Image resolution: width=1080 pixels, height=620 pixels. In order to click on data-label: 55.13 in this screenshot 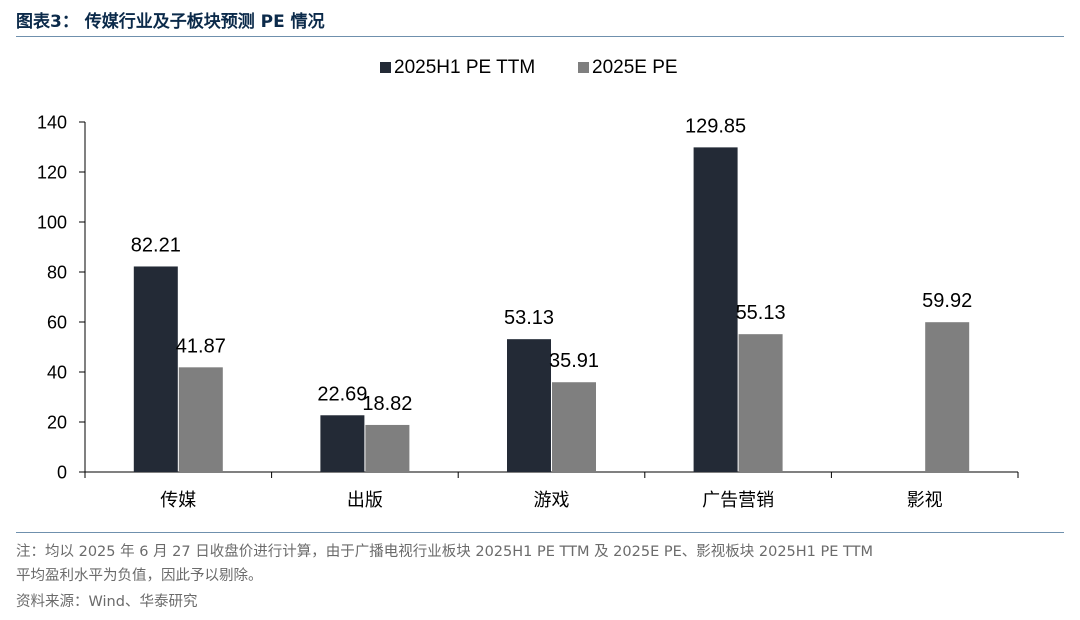, I will do `click(761, 313)`.